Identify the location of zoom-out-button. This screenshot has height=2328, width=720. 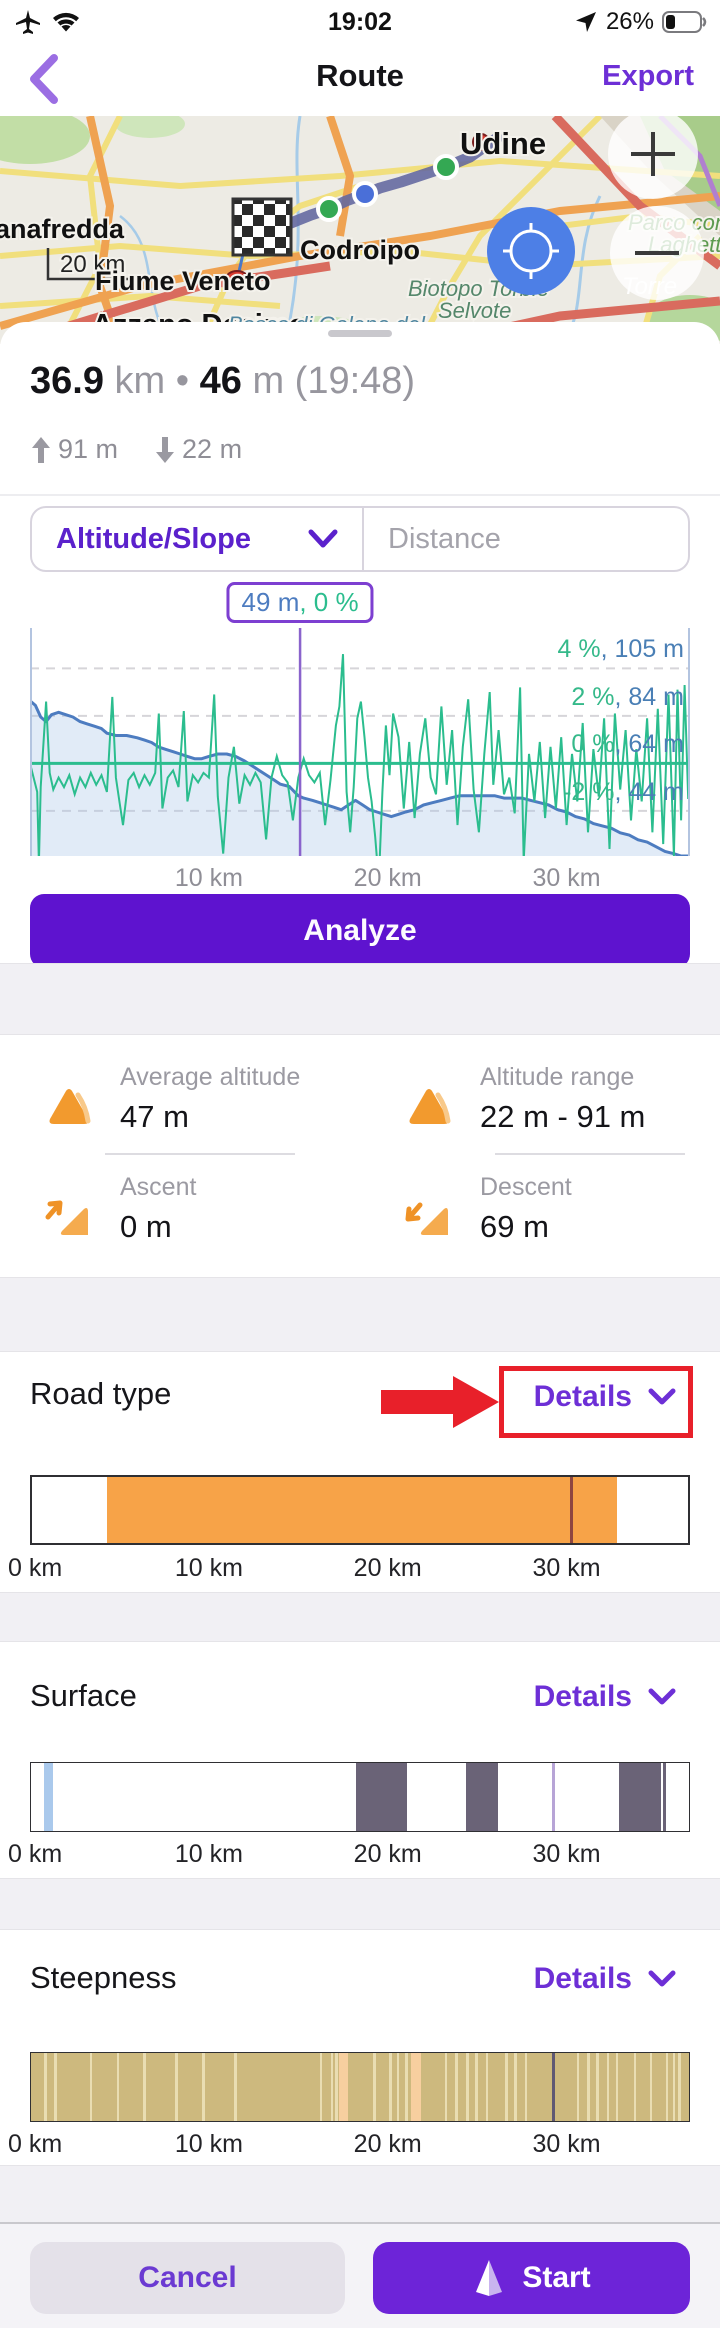
(657, 253).